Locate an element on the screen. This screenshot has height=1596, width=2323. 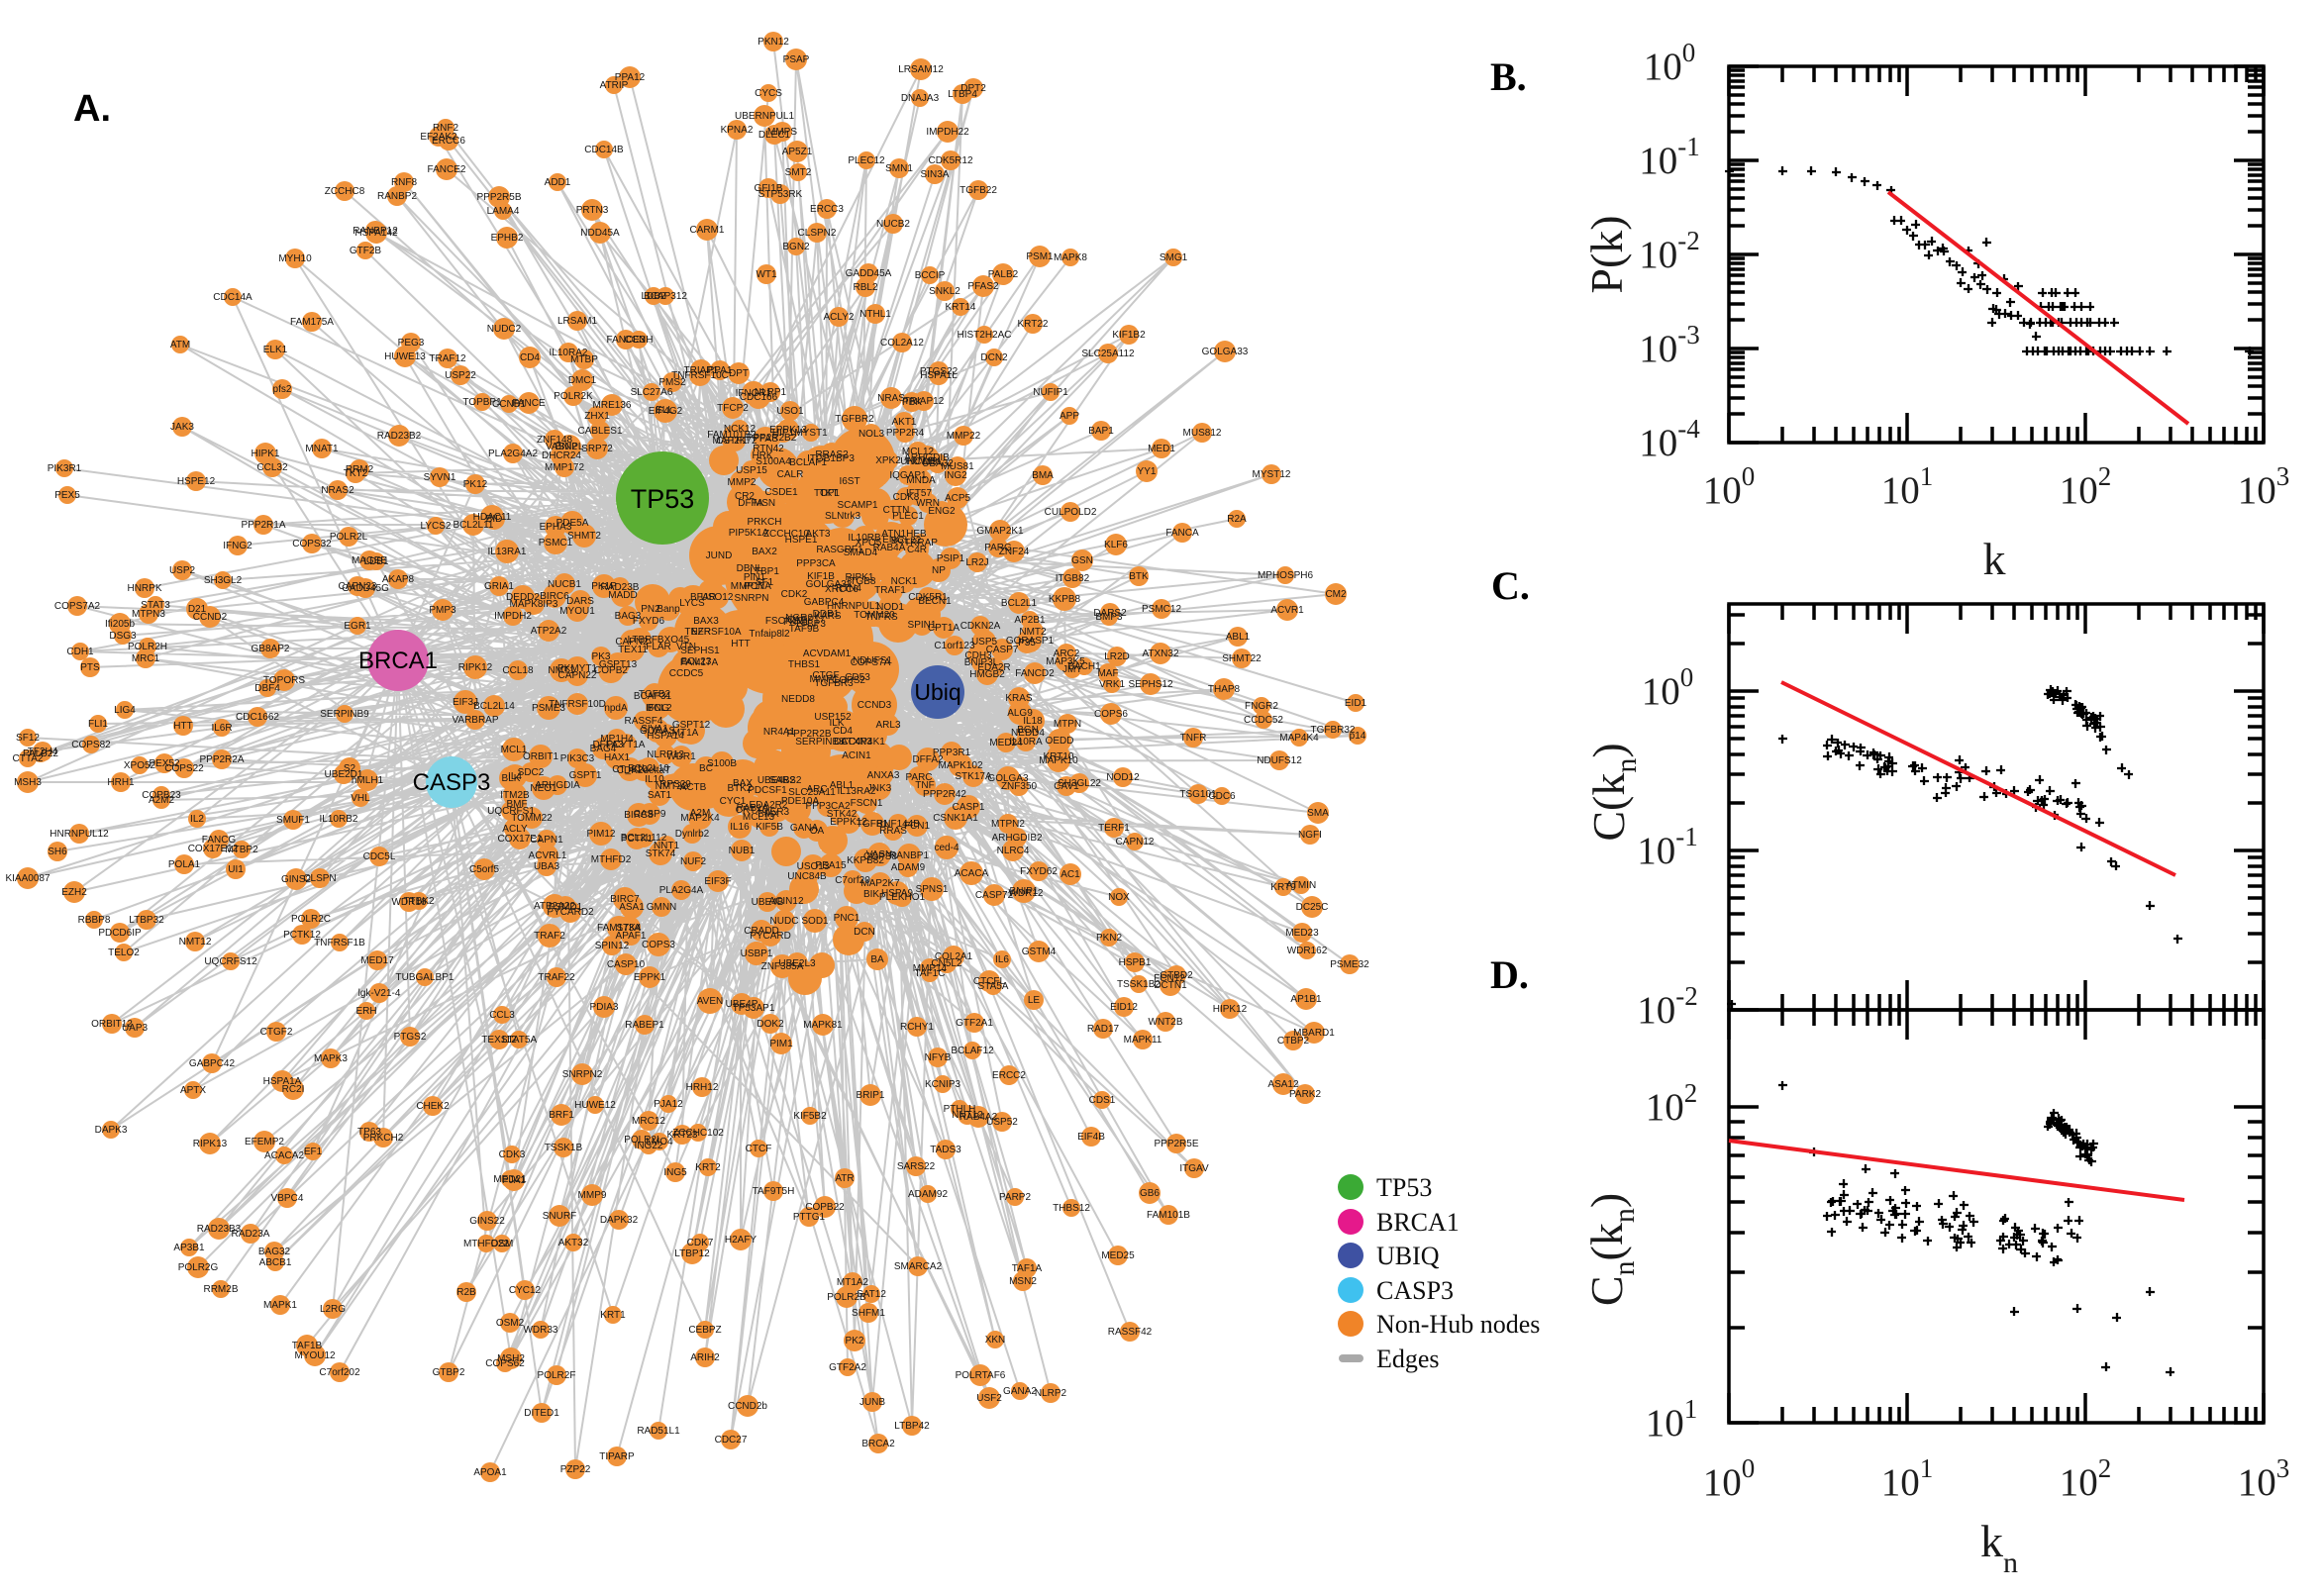
svg-text: NOD12 is located at coordinates (1123, 777).